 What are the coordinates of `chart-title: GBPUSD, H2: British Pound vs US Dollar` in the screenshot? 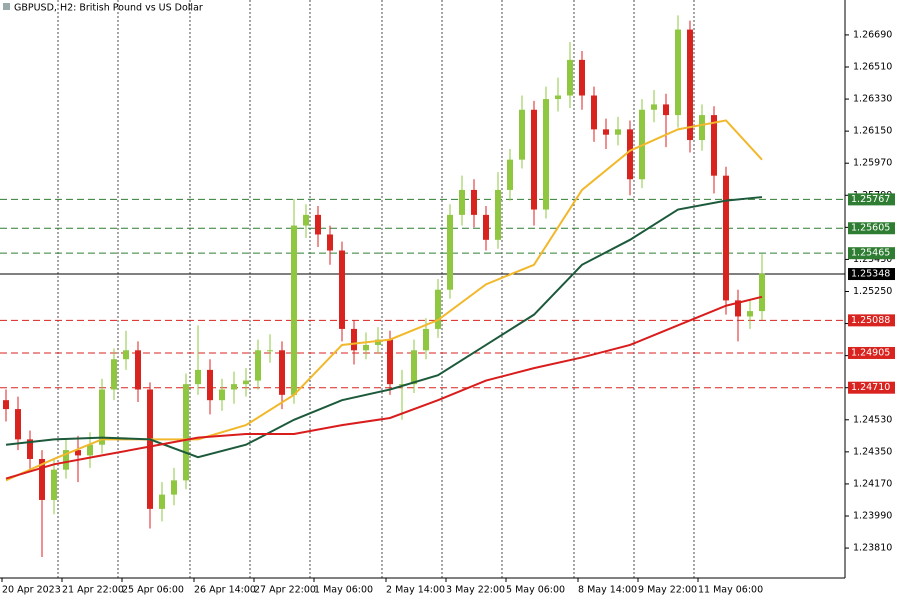 It's located at (108, 8).